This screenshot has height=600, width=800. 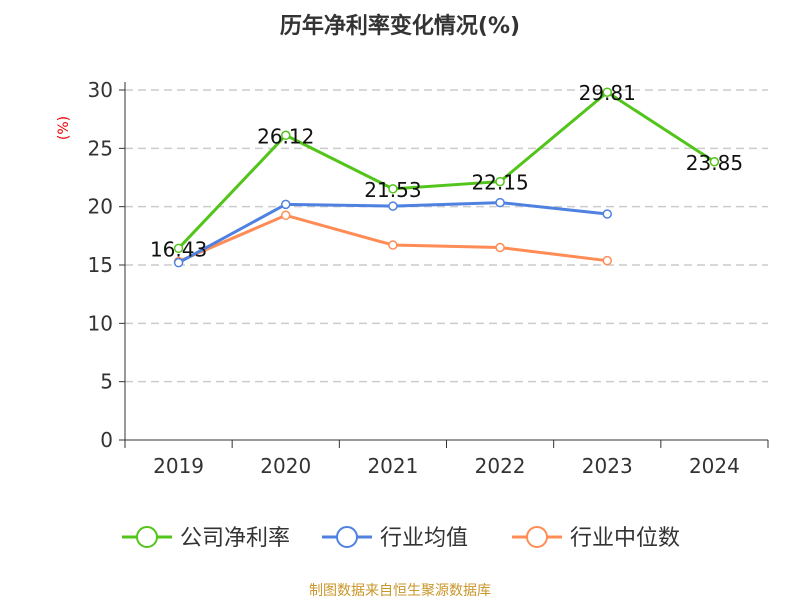 I want to click on data-label: 16.43, so click(x=178, y=249).